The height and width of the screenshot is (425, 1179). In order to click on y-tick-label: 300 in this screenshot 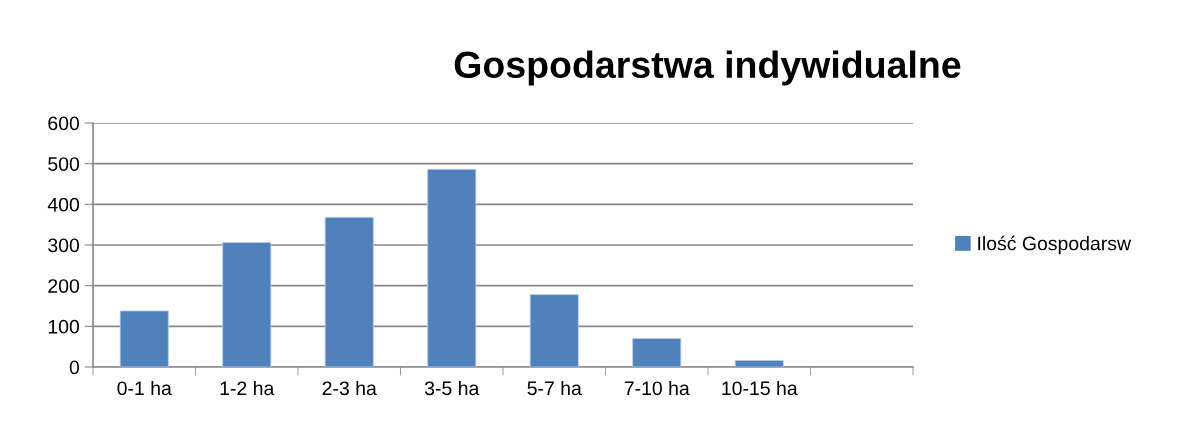, I will do `click(64, 245)`.